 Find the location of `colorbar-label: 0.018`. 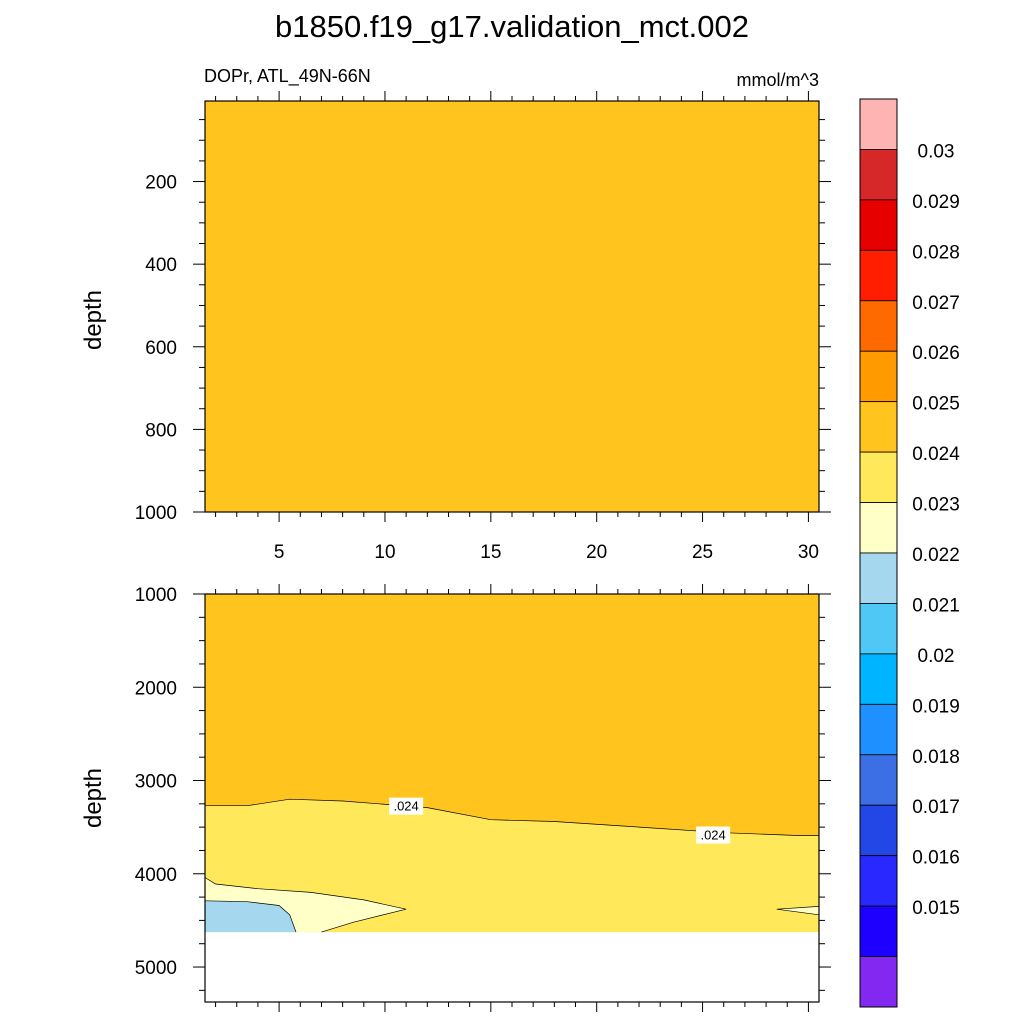

colorbar-label: 0.018 is located at coordinates (936, 757).